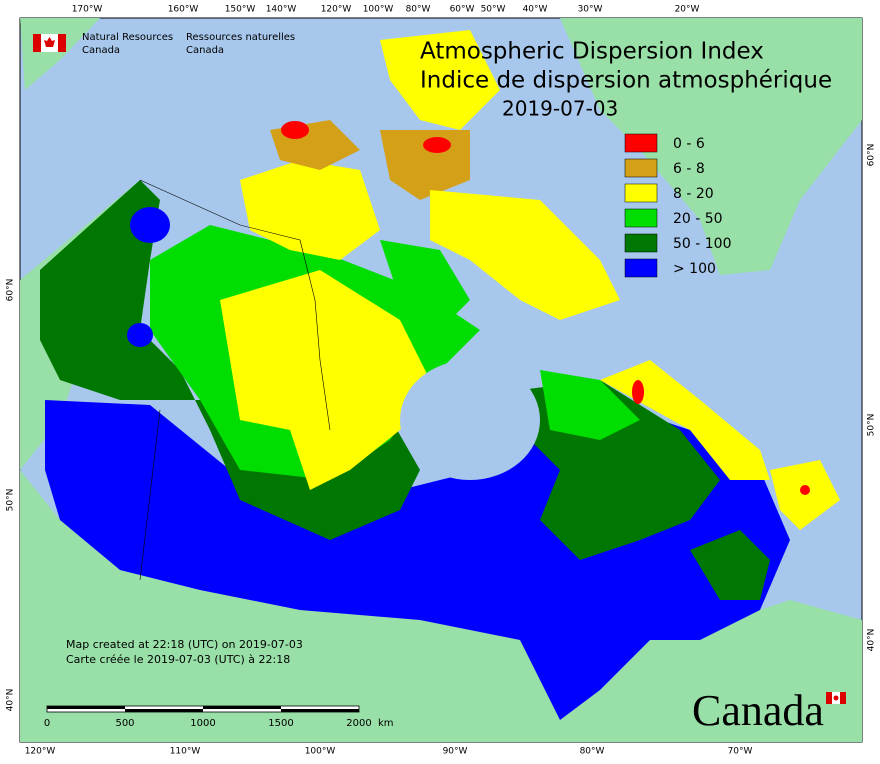 The width and height of the screenshot is (880, 764). I want to click on graticule-label: 140°W, so click(281, 10).